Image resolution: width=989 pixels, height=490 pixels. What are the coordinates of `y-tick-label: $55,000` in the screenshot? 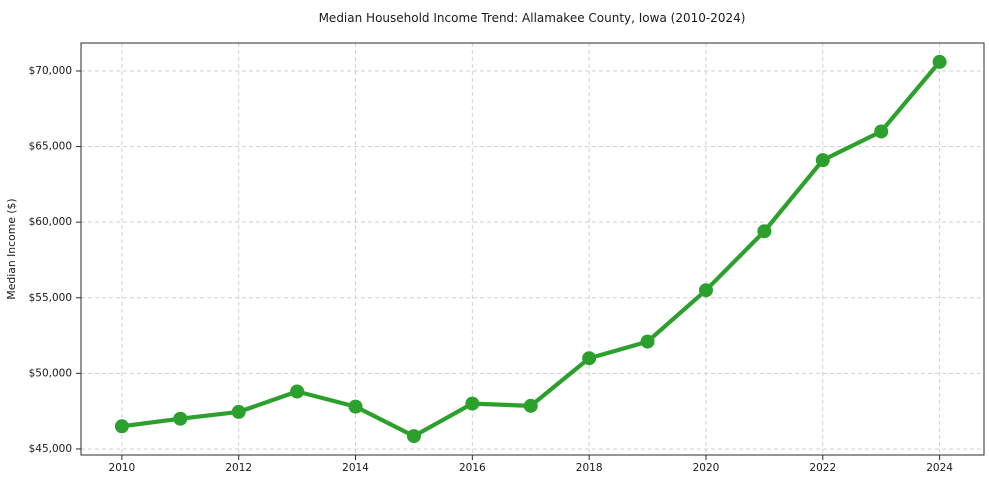 It's located at (50, 298).